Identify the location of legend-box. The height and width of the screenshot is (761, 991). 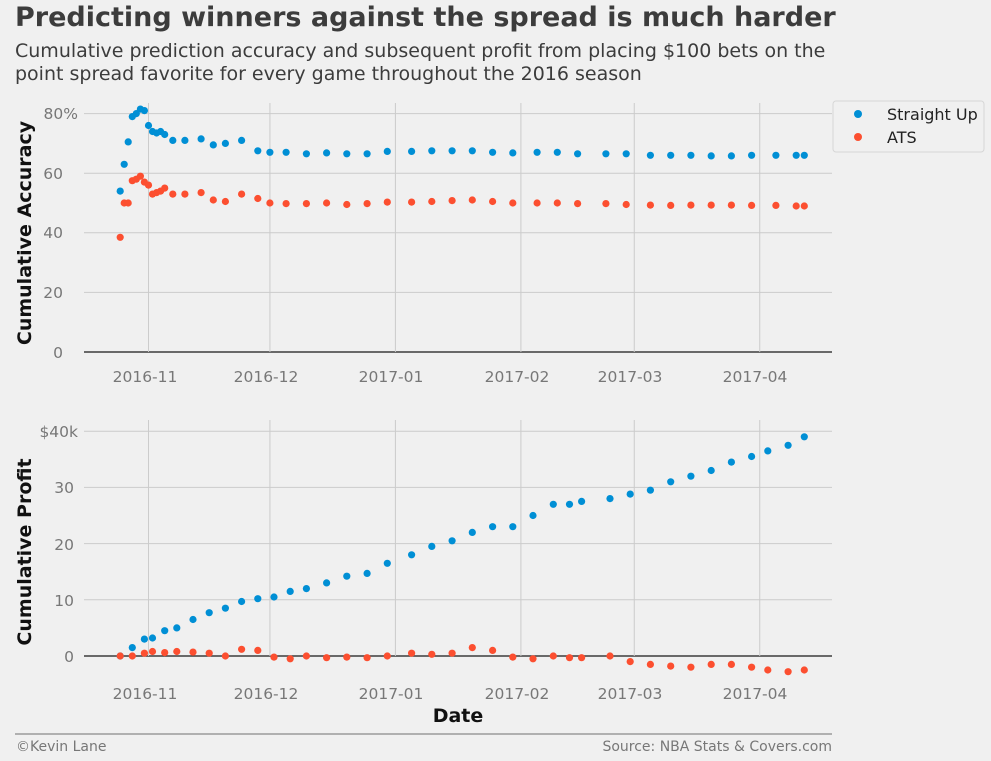
(908, 126).